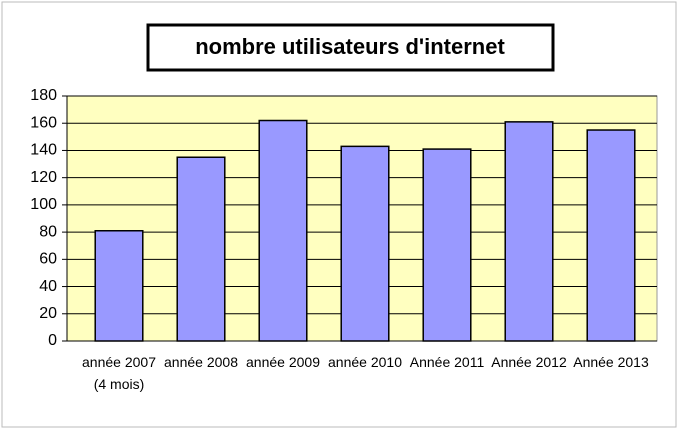 The image size is (679, 430). Describe the element at coordinates (43, 177) in the screenshot. I see `y-tick-label: 120` at that location.